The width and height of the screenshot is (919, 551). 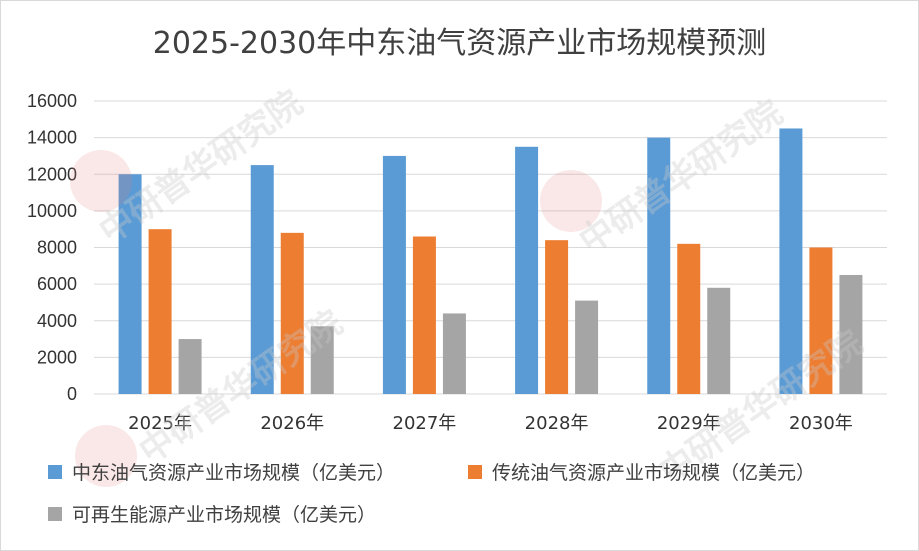 What do you see at coordinates (490, 423) in the screenshot?
I see `x-axis-categories: 2025年 2026年 2027年 2028年 2029年 2030年` at bounding box center [490, 423].